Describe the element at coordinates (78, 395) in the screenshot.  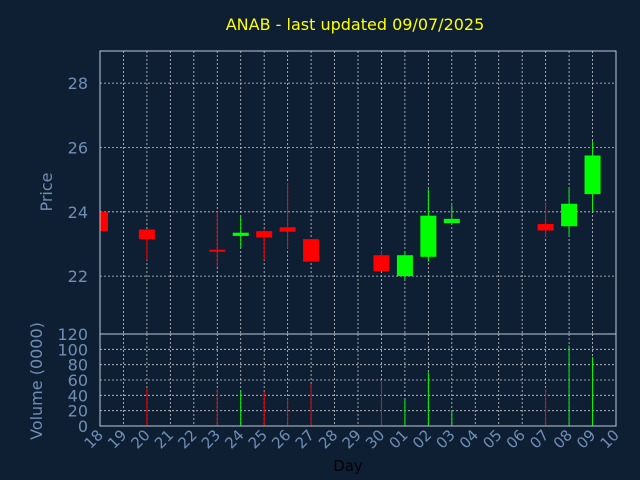
I see `volume-tick-label: 40` at that location.